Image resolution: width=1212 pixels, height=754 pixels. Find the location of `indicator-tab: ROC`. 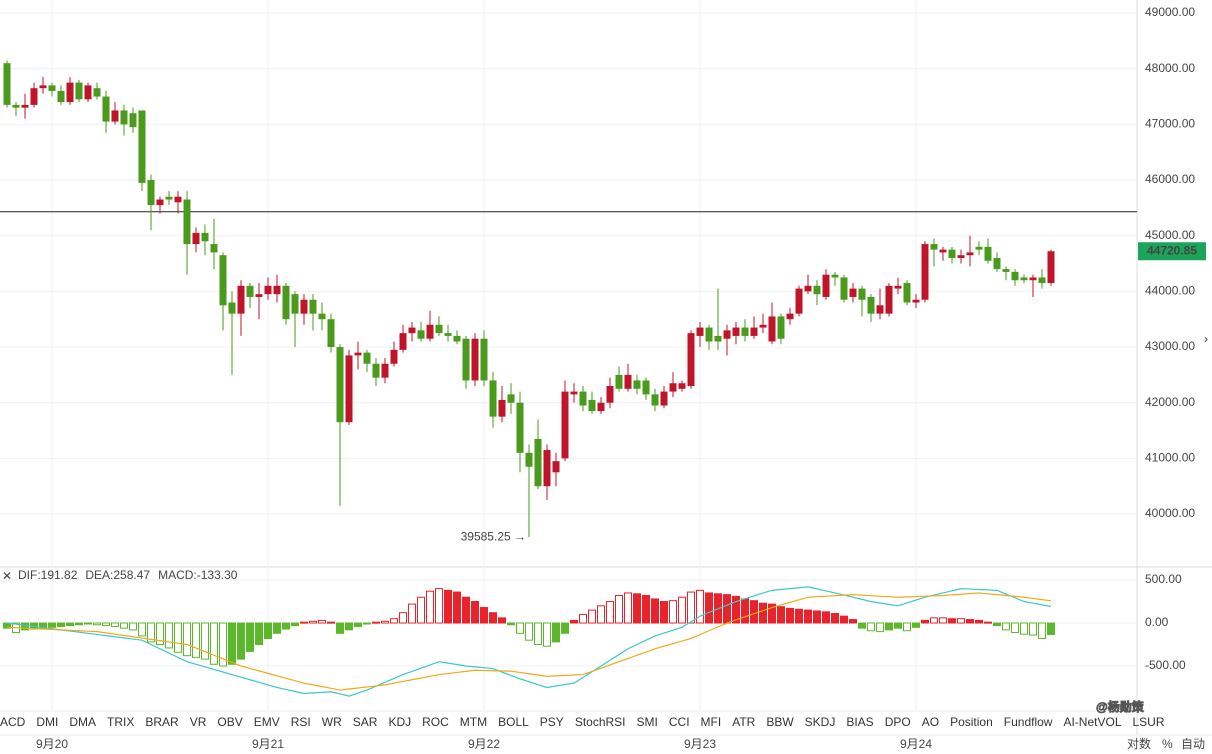

indicator-tab: ROC is located at coordinates (435, 722).